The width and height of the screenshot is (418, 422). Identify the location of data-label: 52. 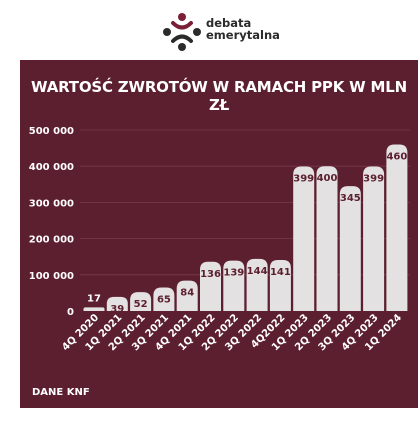
(141, 304).